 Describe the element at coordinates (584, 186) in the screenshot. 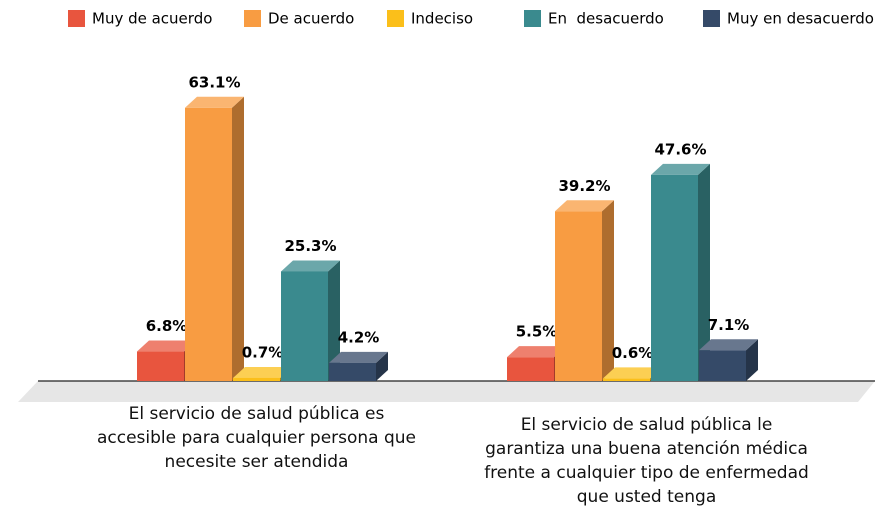

I see `value-label: 39.2%` at that location.